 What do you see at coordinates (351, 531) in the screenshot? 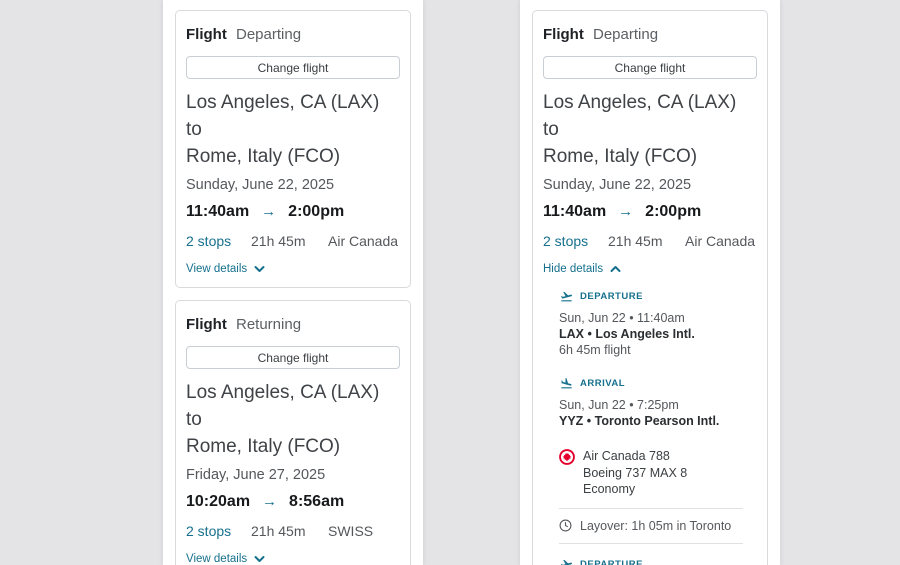
I see `airline-name: SWISS` at bounding box center [351, 531].